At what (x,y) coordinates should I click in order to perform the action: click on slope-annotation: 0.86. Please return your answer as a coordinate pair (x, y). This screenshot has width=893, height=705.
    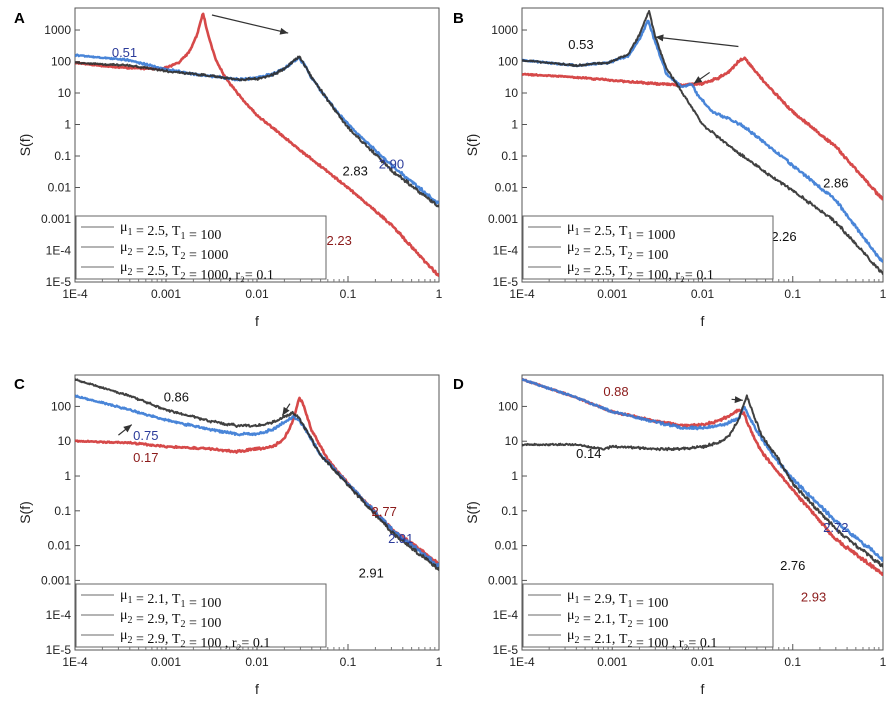
    Looking at the image, I should click on (176, 396).